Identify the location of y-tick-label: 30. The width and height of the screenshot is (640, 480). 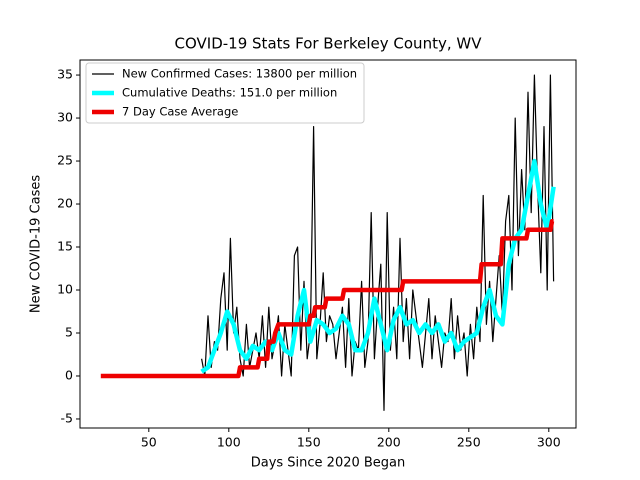
(65, 117).